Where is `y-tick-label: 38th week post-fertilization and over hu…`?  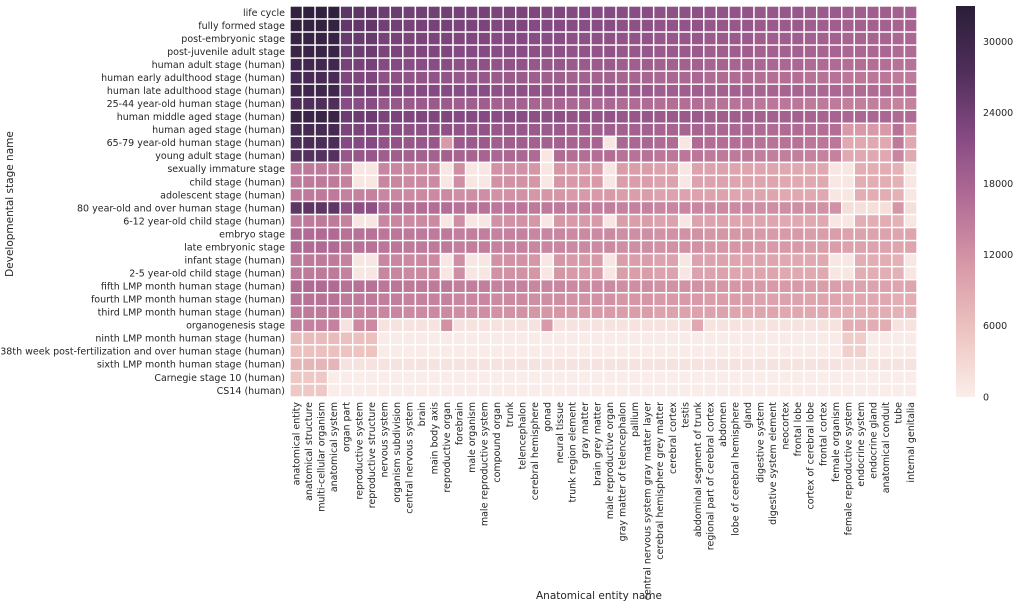 y-tick-label: 38th week post-fertilization and over hu… is located at coordinates (142, 352).